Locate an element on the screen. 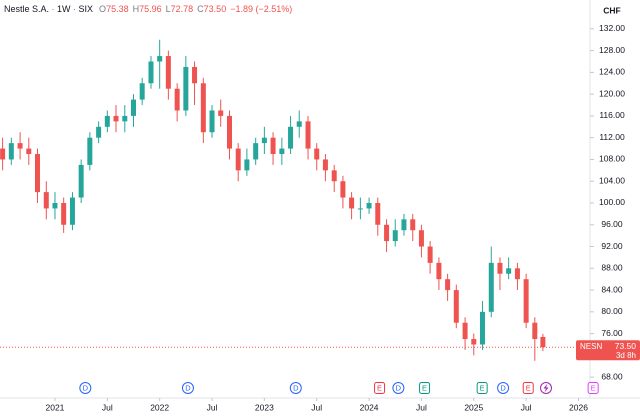 Image resolution: width=640 pixels, height=417 pixels. price-tag-countdown: 3d 8h is located at coordinates (626, 355).